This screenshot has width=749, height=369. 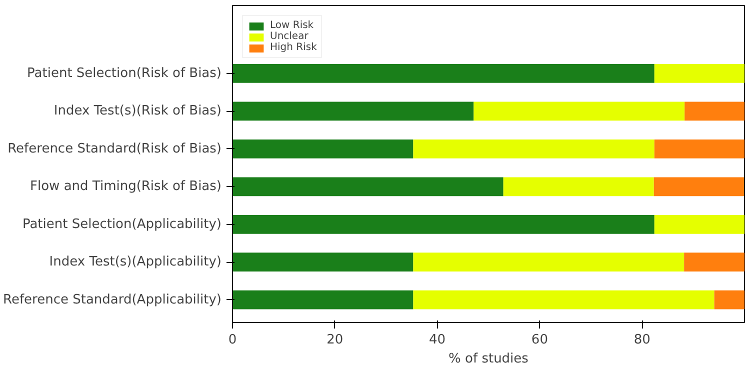 I want to click on x-axis-title: % of studies, so click(x=488, y=359).